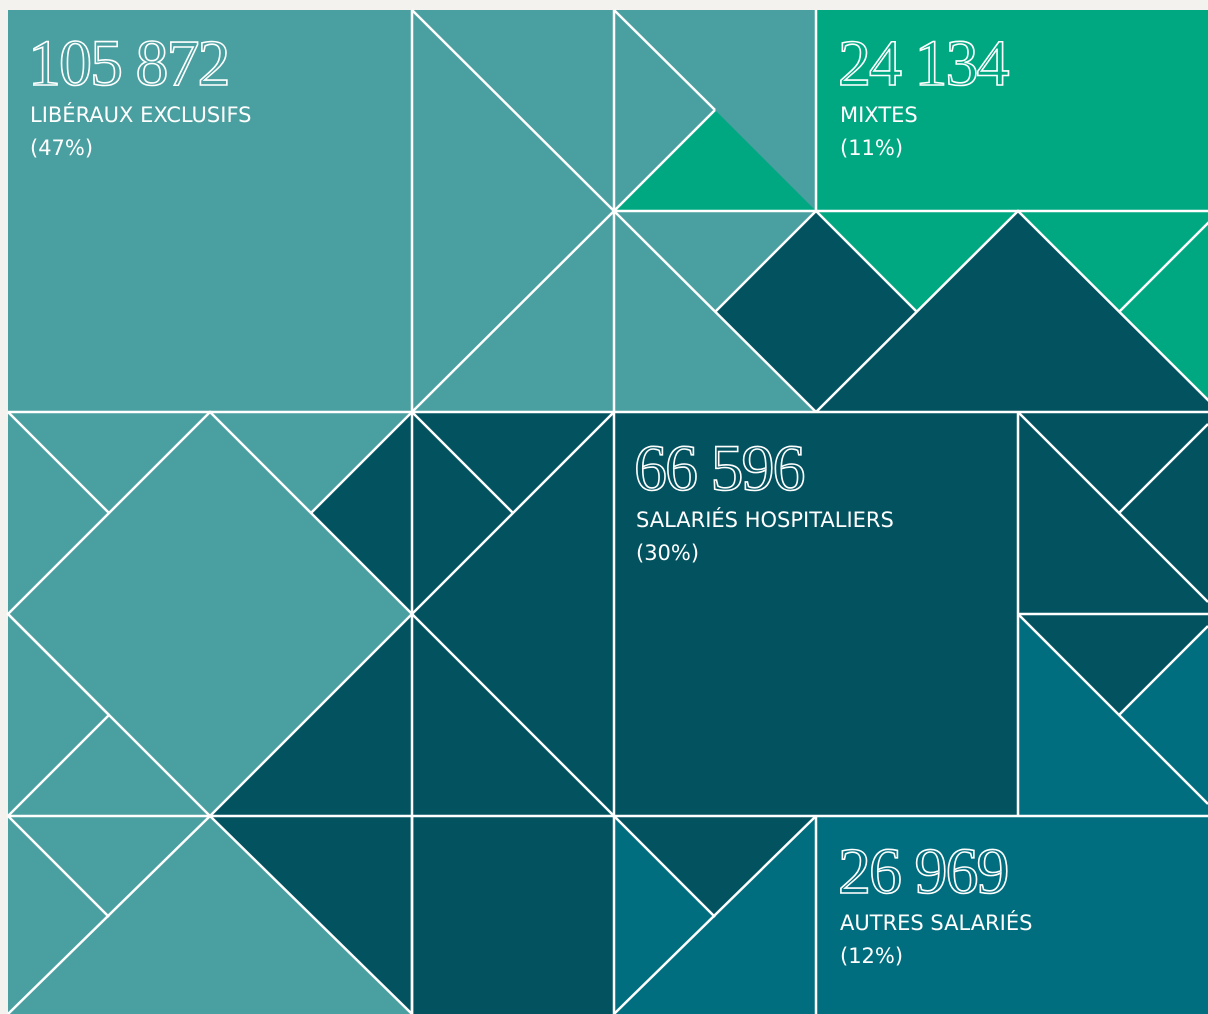  What do you see at coordinates (765, 519) in the screenshot?
I see `figure-label: SALARIÉS HOSPITALIERS` at bounding box center [765, 519].